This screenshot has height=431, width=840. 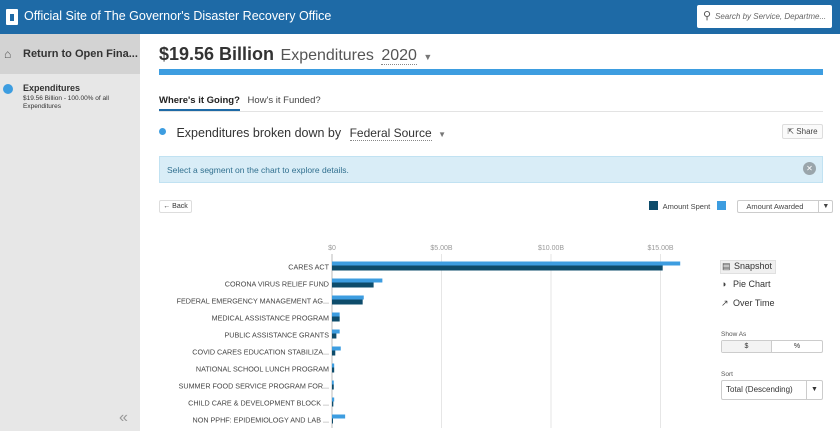 What do you see at coordinates (8, 89) in the screenshot?
I see `expenditures-dot-icon` at bounding box center [8, 89].